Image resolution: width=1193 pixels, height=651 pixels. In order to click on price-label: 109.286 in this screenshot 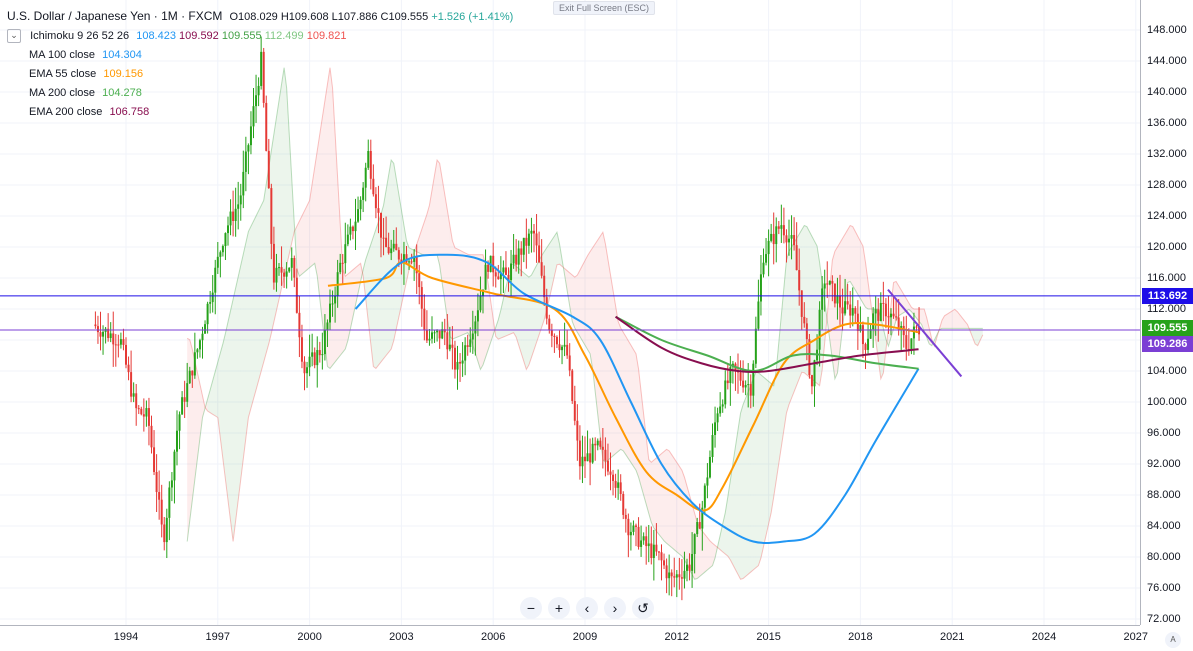, I will do `click(1167, 344)`.